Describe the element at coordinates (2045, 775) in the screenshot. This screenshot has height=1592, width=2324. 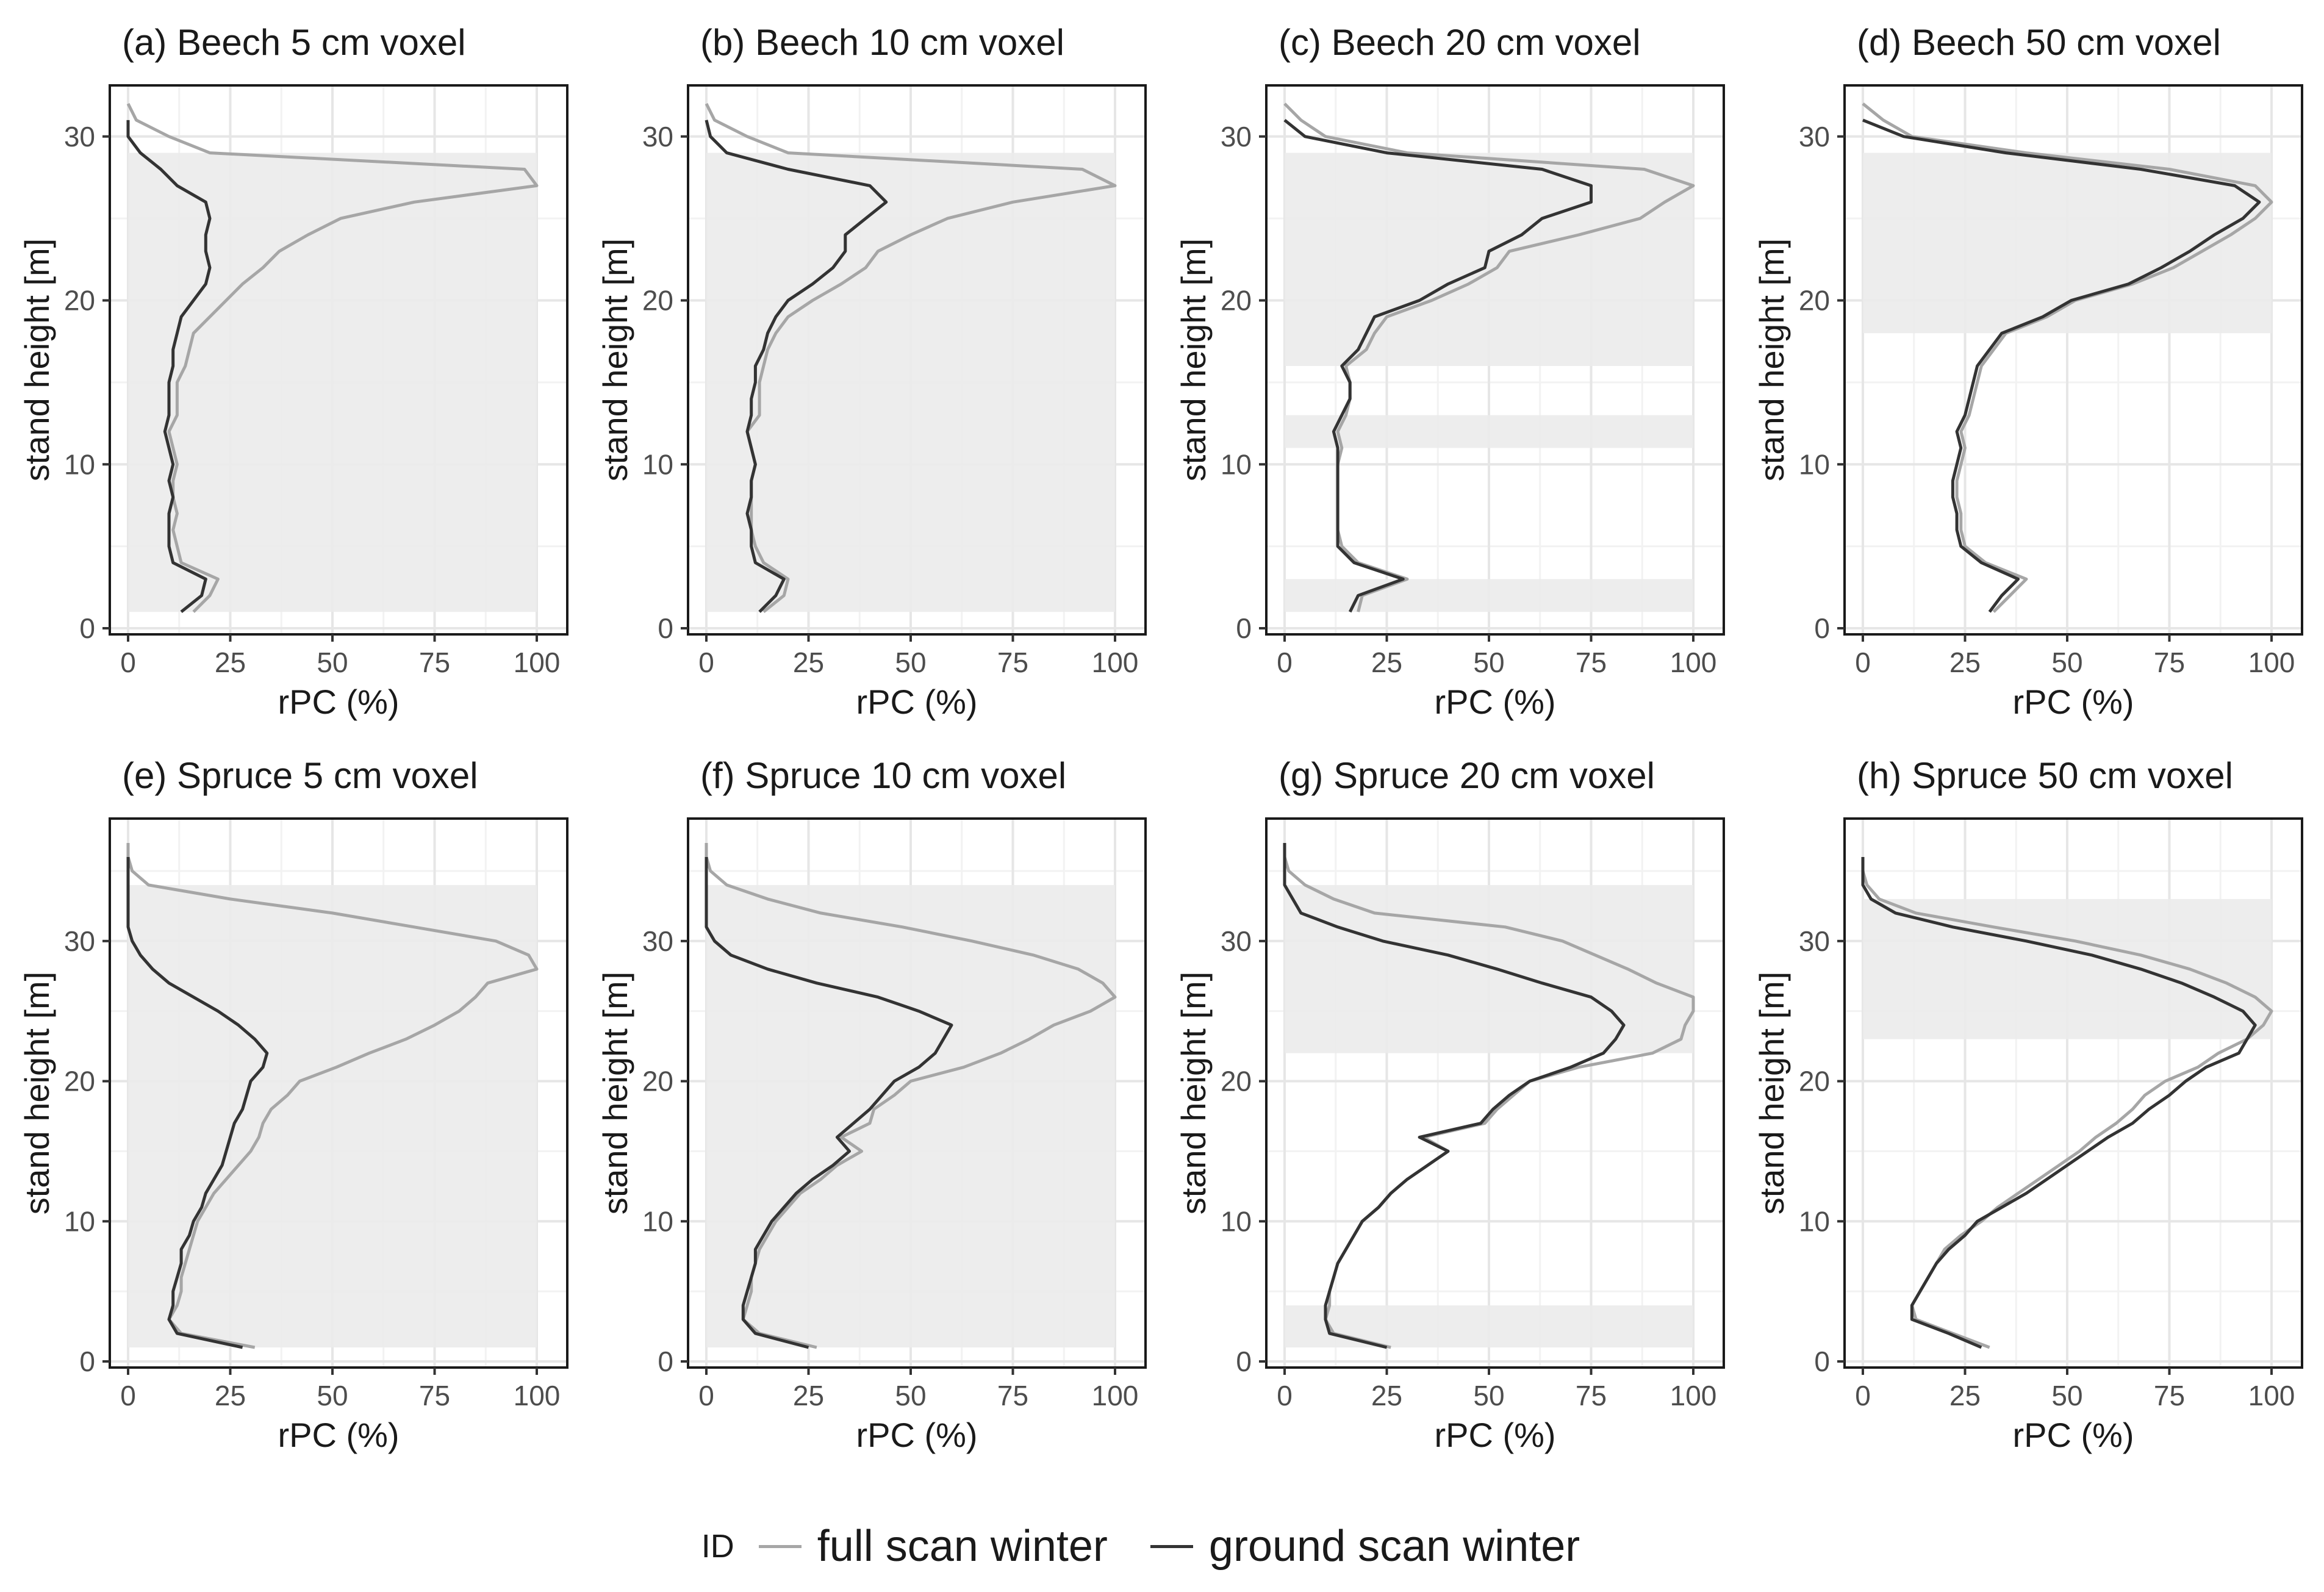
I see `chart-title: (h) Spruce 50 cm voxel` at that location.